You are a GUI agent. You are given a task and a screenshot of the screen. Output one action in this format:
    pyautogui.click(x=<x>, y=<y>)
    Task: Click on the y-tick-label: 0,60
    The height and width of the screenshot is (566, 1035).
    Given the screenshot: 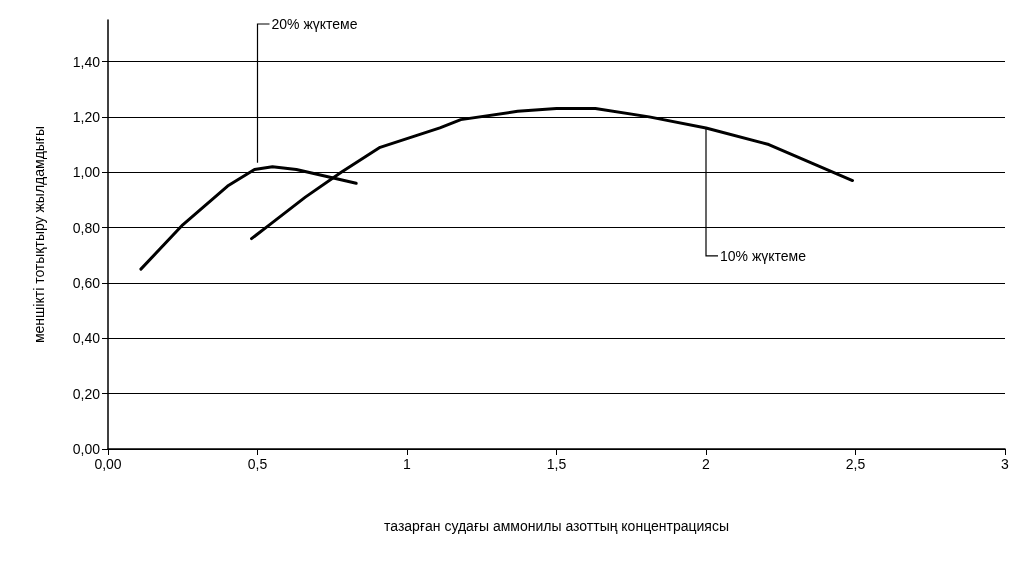 What is the action you would take?
    pyautogui.click(x=86, y=282)
    